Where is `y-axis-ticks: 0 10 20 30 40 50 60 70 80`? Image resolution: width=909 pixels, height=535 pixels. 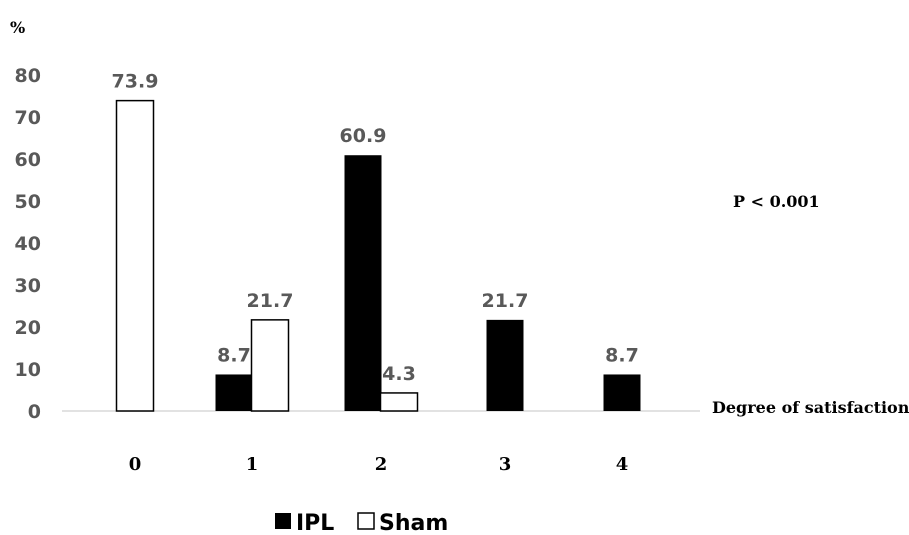
y-axis-ticks: 0 10 20 30 40 50 60 70 80 is located at coordinates (28, 244).